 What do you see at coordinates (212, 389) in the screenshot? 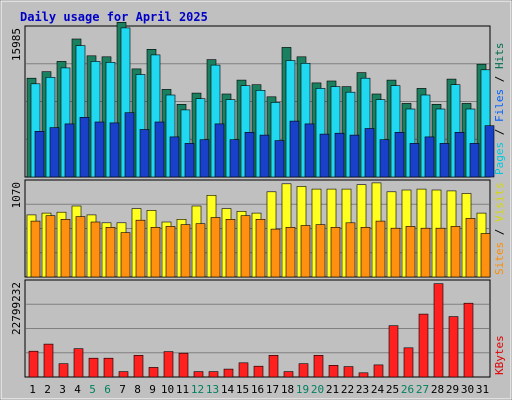
I see `x-tick-label-day-13: 13` at bounding box center [212, 389].